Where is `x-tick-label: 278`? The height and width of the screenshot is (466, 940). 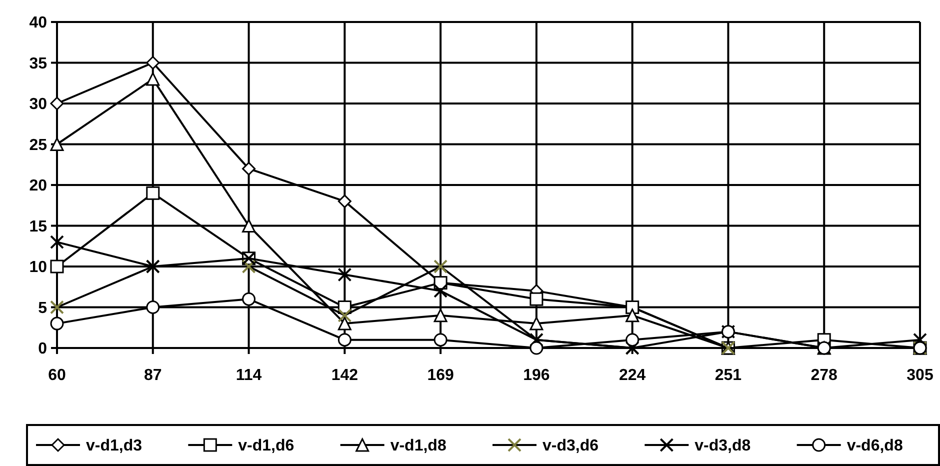
x-tick-label: 278 is located at coordinates (824, 375).